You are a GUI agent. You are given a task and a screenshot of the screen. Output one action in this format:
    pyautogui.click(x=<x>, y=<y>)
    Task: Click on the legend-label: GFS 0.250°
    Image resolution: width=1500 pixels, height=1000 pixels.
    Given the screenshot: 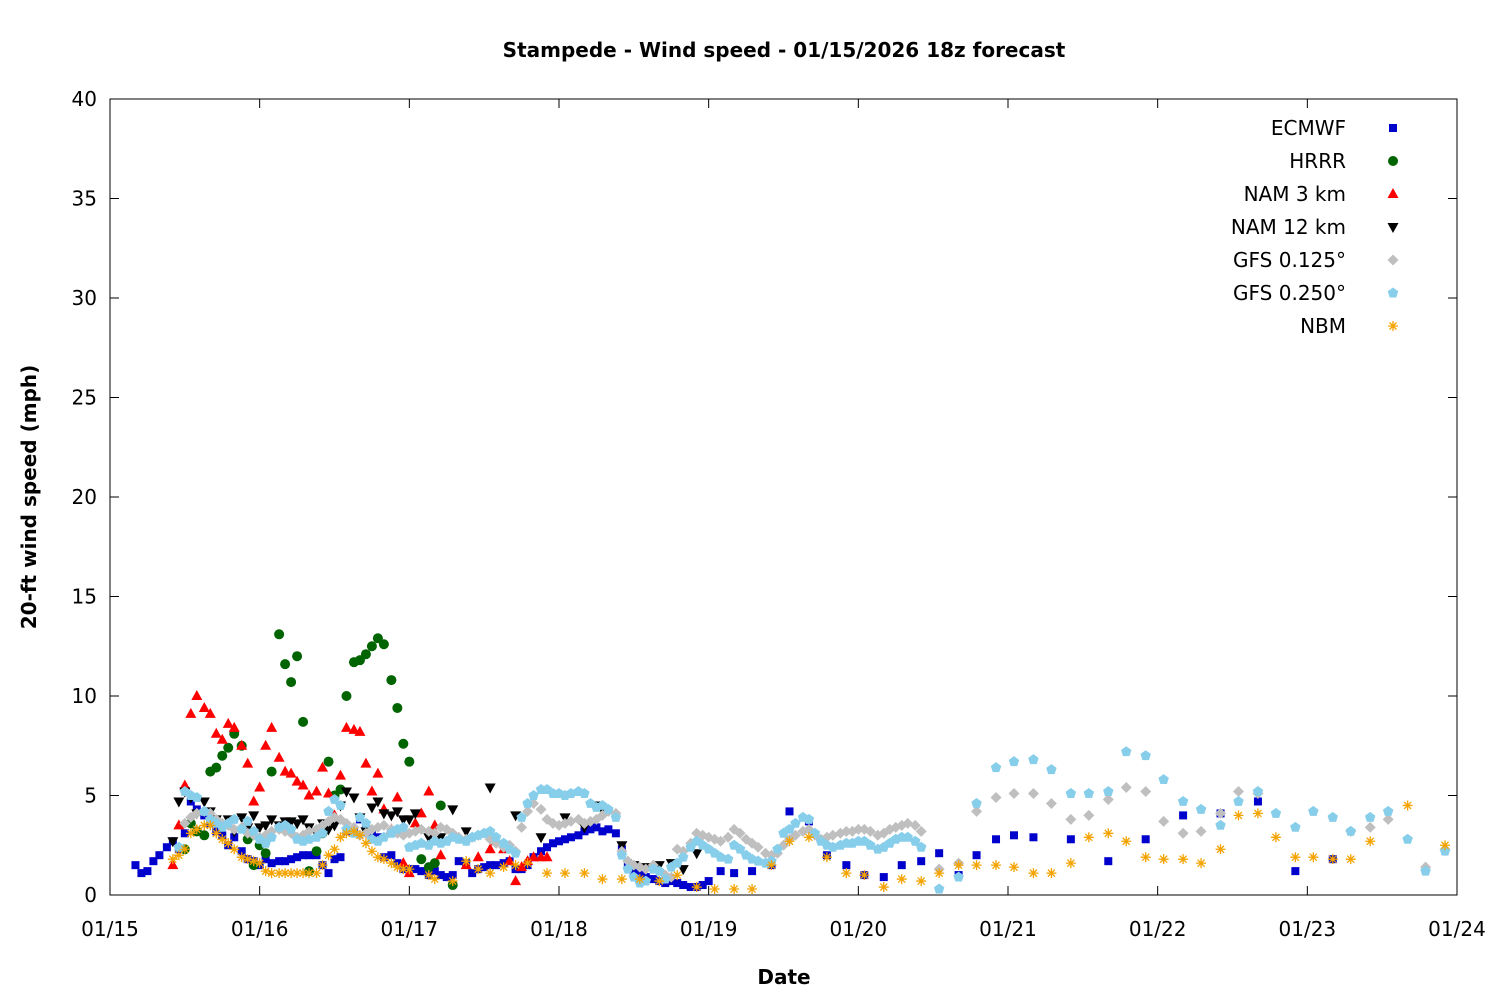 What is the action you would take?
    pyautogui.click(x=1289, y=293)
    